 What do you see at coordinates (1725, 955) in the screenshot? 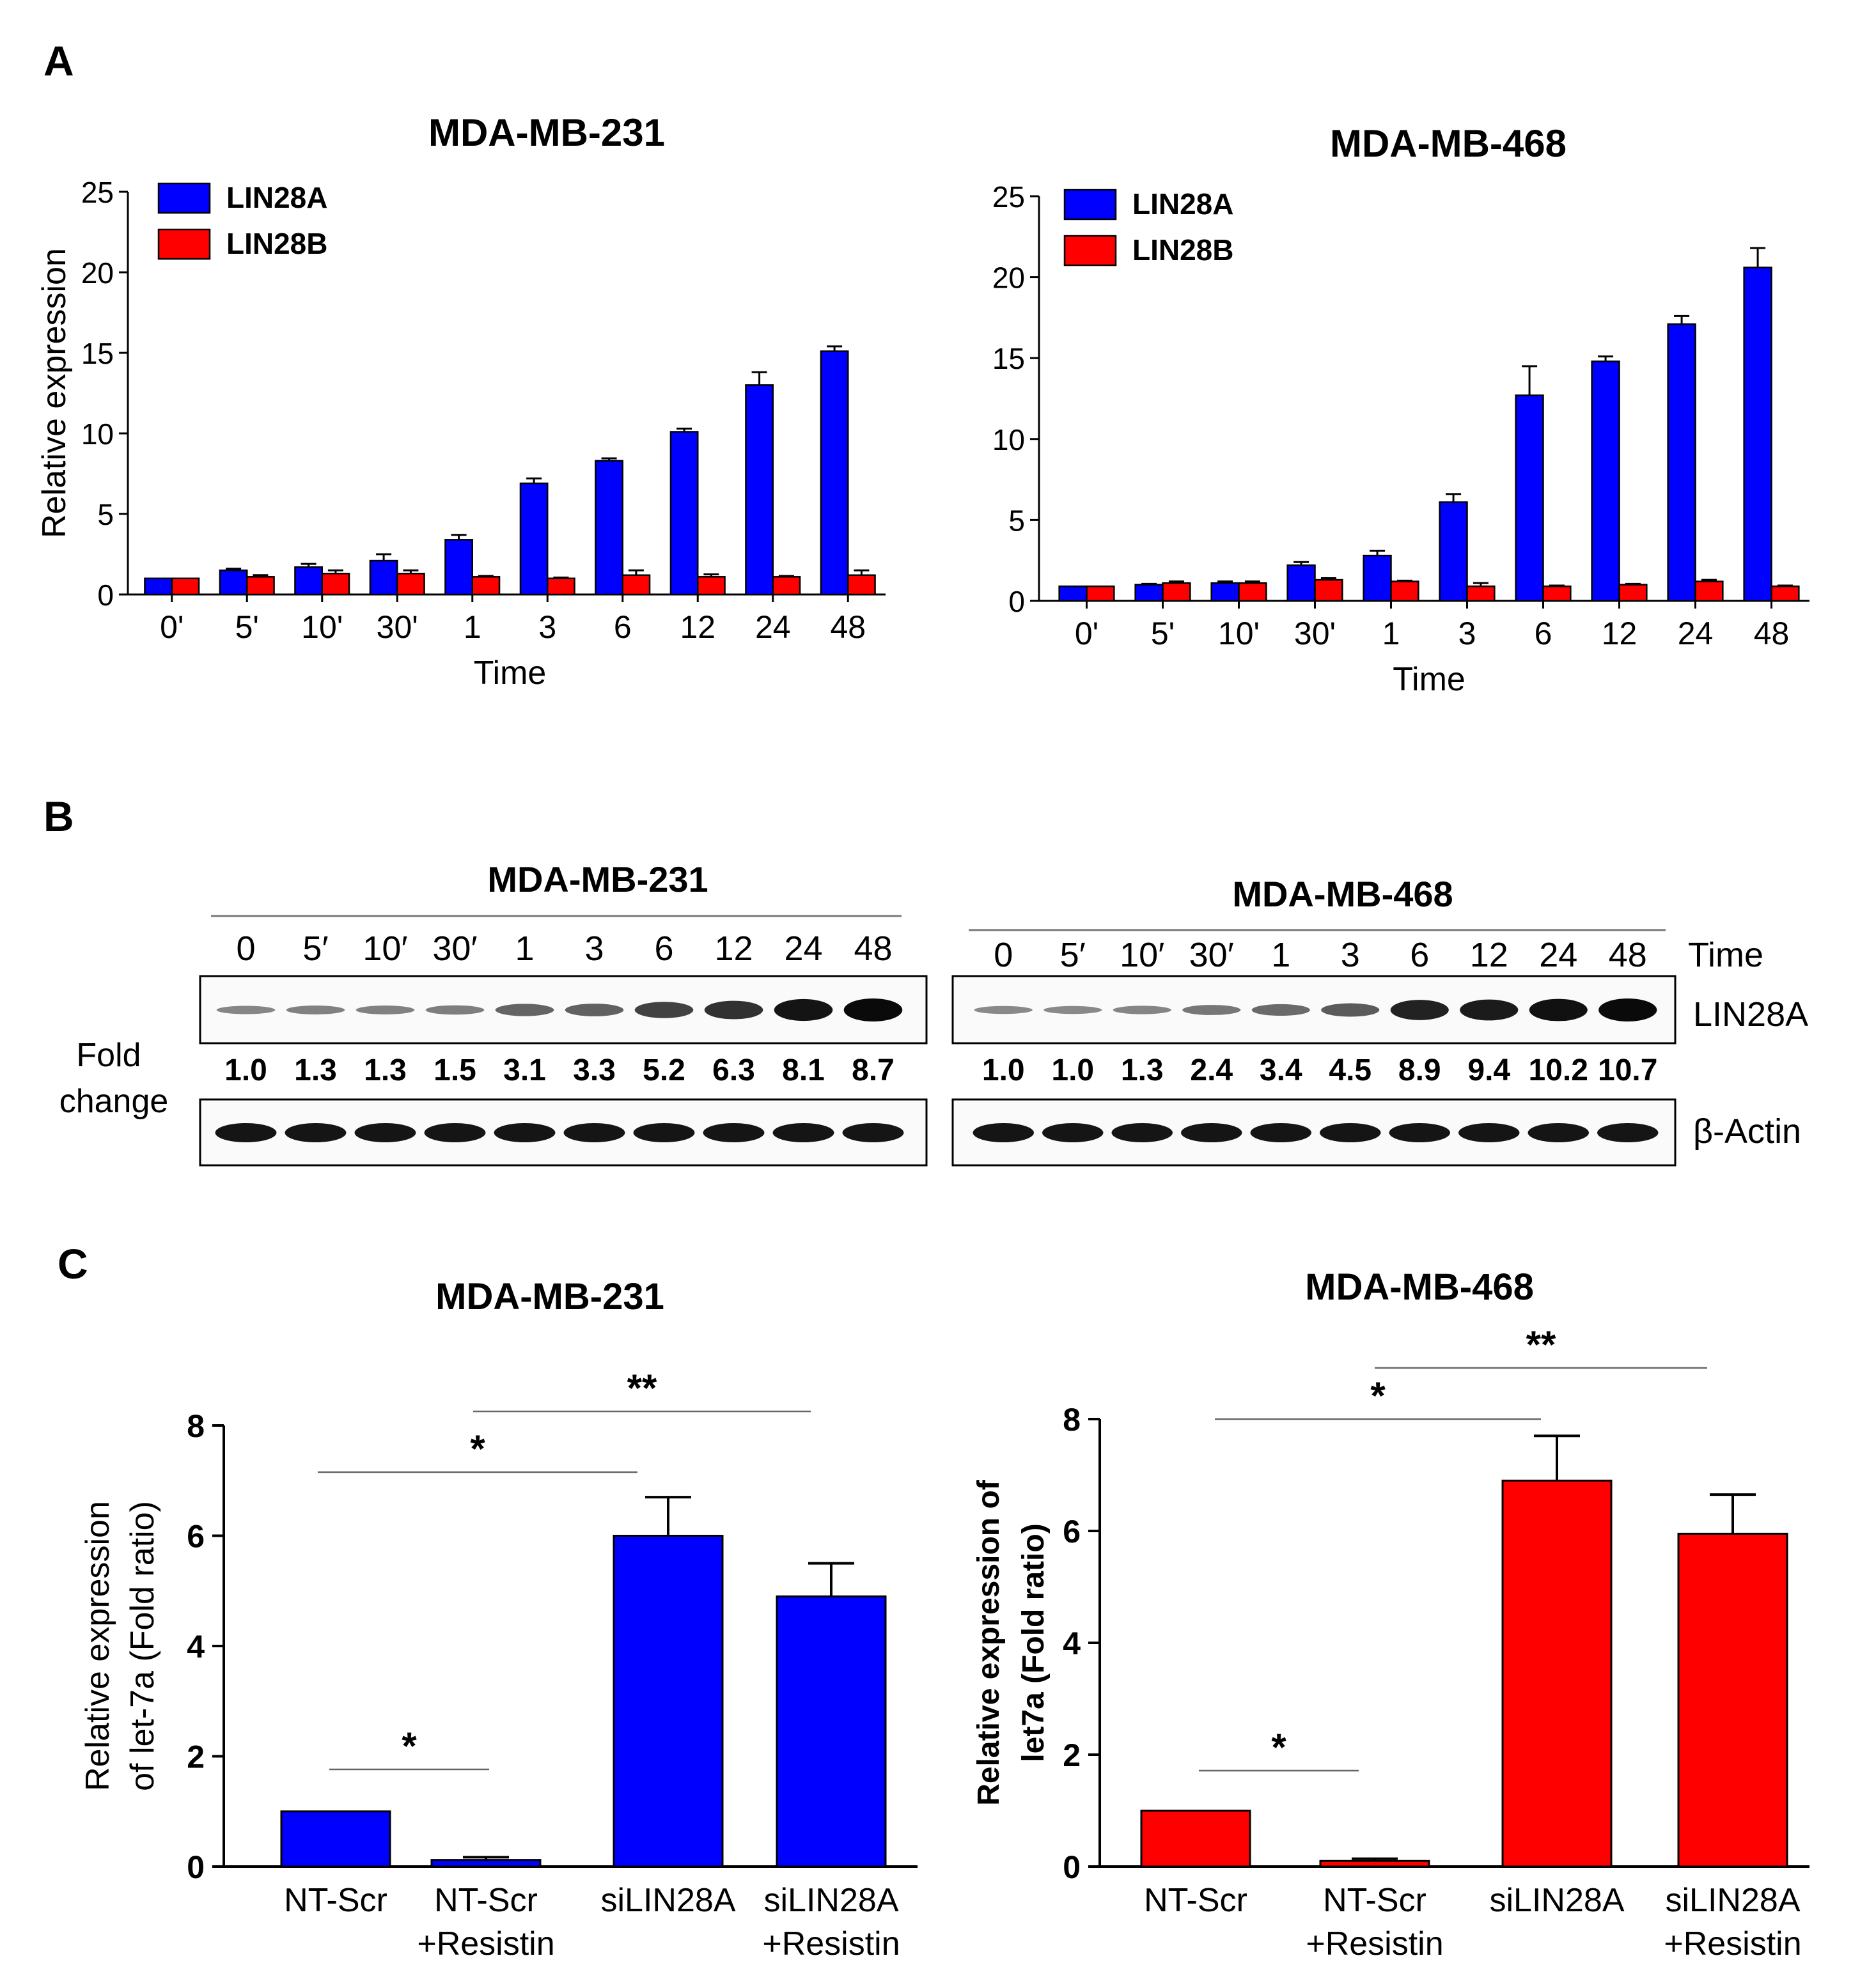
I see `western-time-label: Time` at bounding box center [1725, 955].